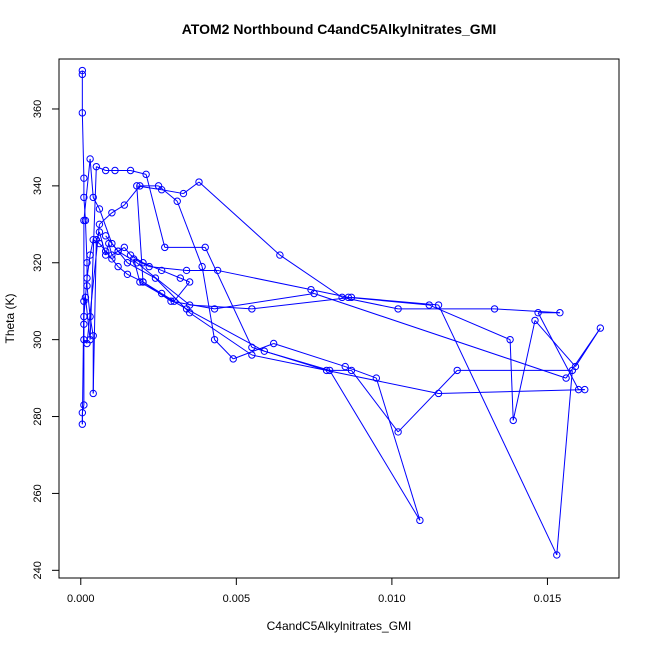  Describe the element at coordinates (38, 109) in the screenshot. I see `y-tick-label: 360` at that location.